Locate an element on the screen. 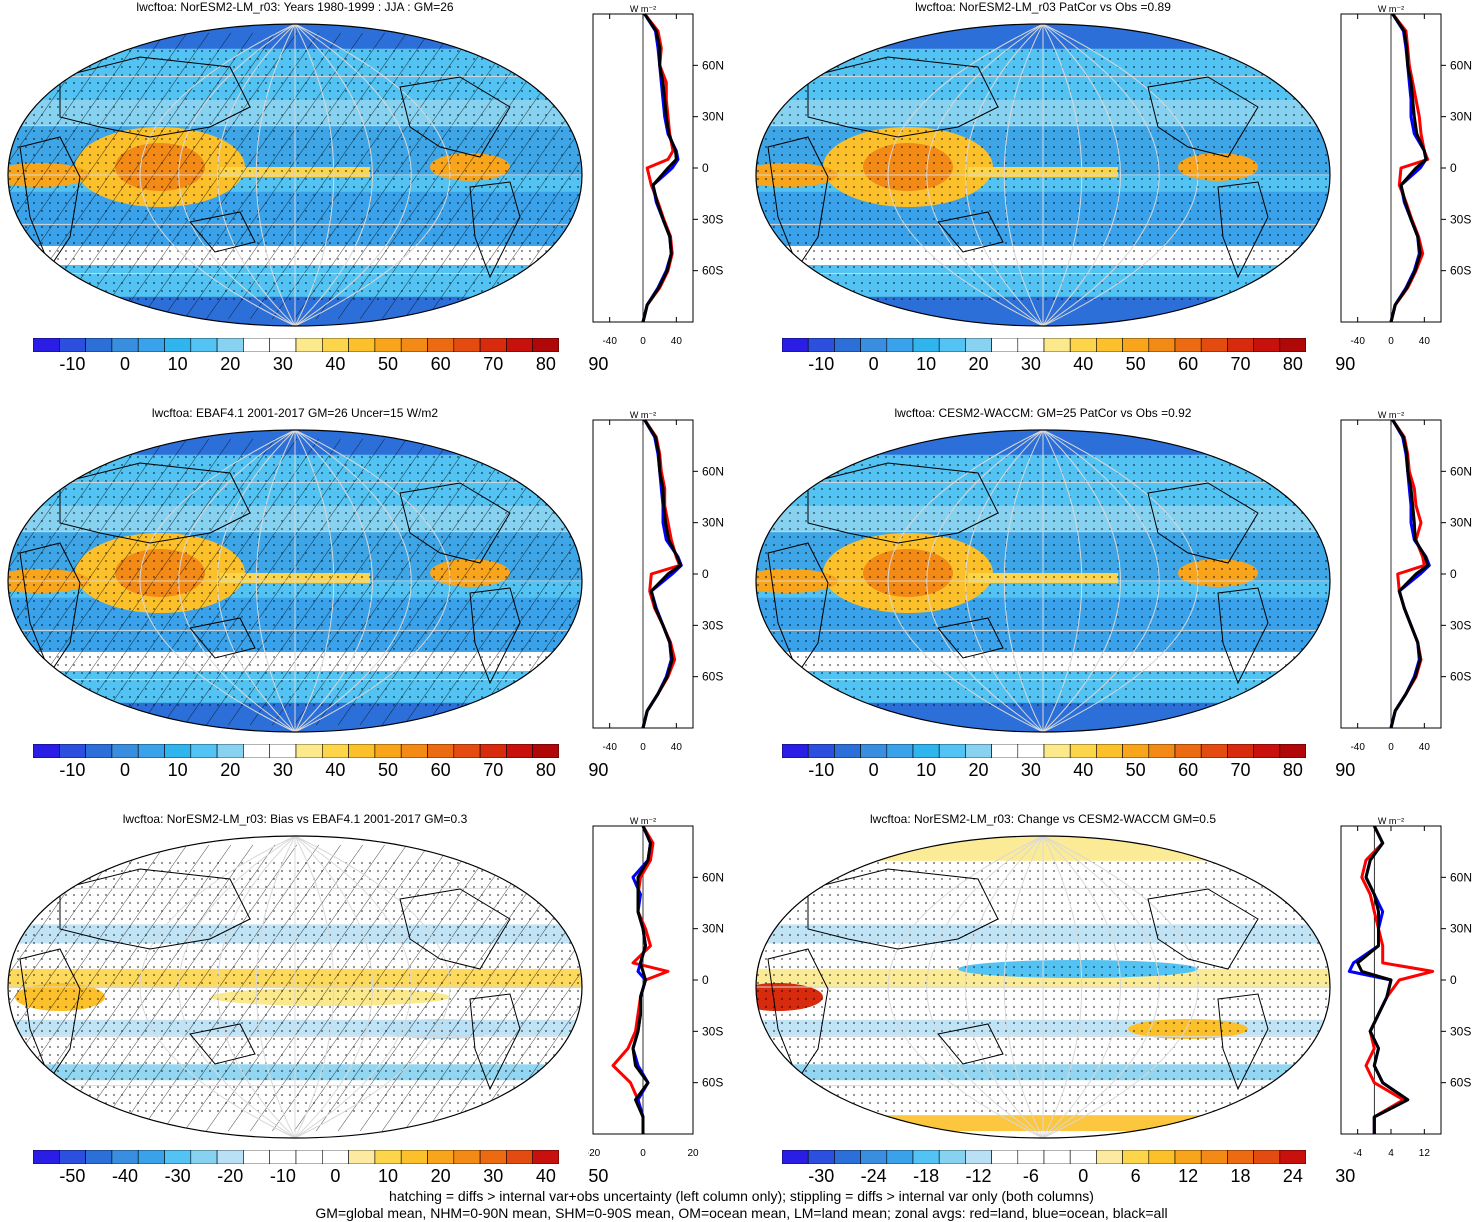 This screenshot has height=1222, width=1483. zonal-series-all is located at coordinates (1408, 168).